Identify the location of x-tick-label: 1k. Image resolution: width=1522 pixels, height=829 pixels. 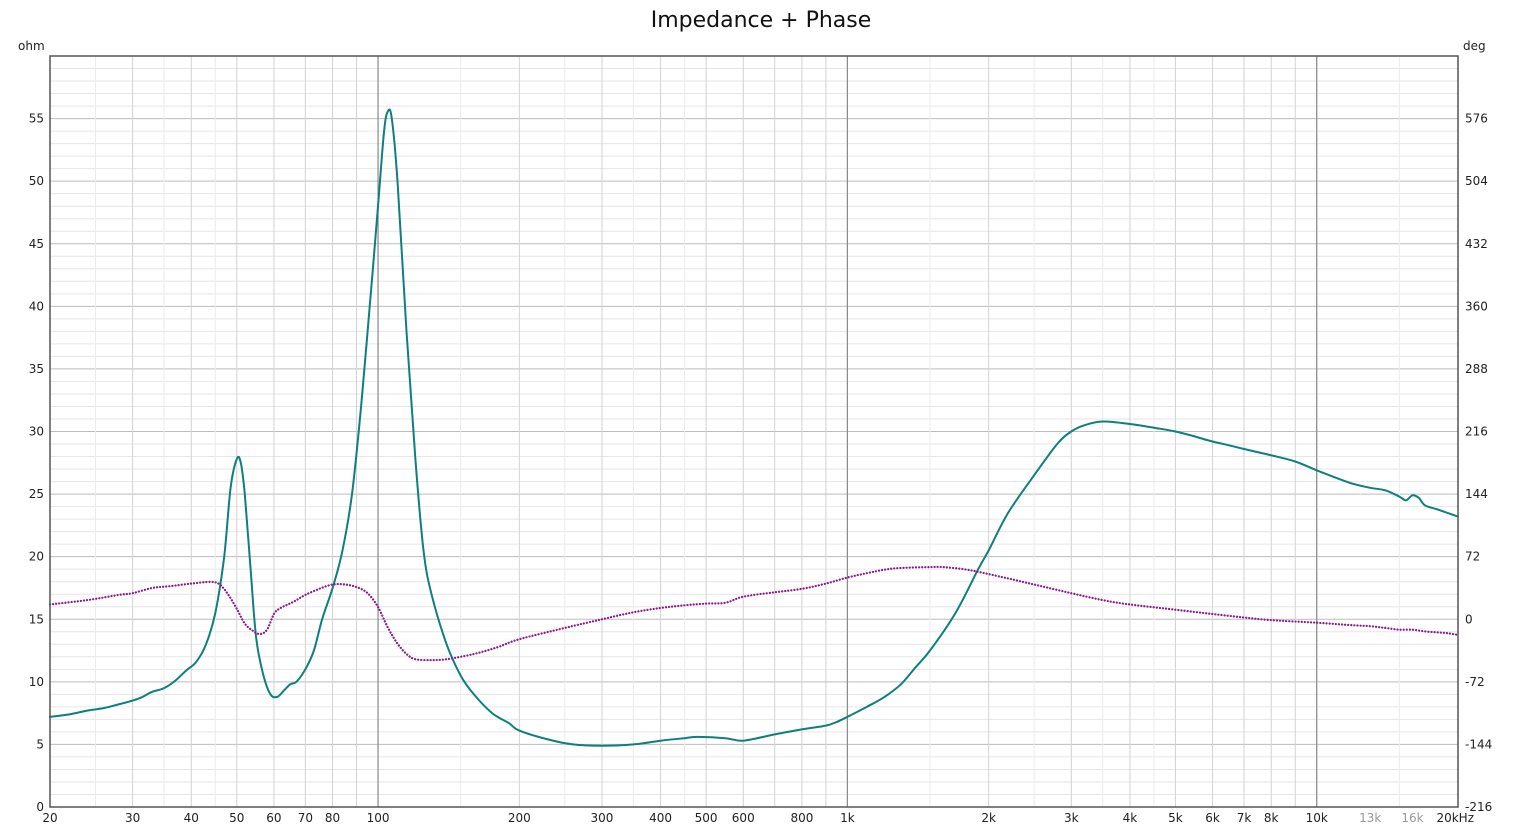
(847, 818).